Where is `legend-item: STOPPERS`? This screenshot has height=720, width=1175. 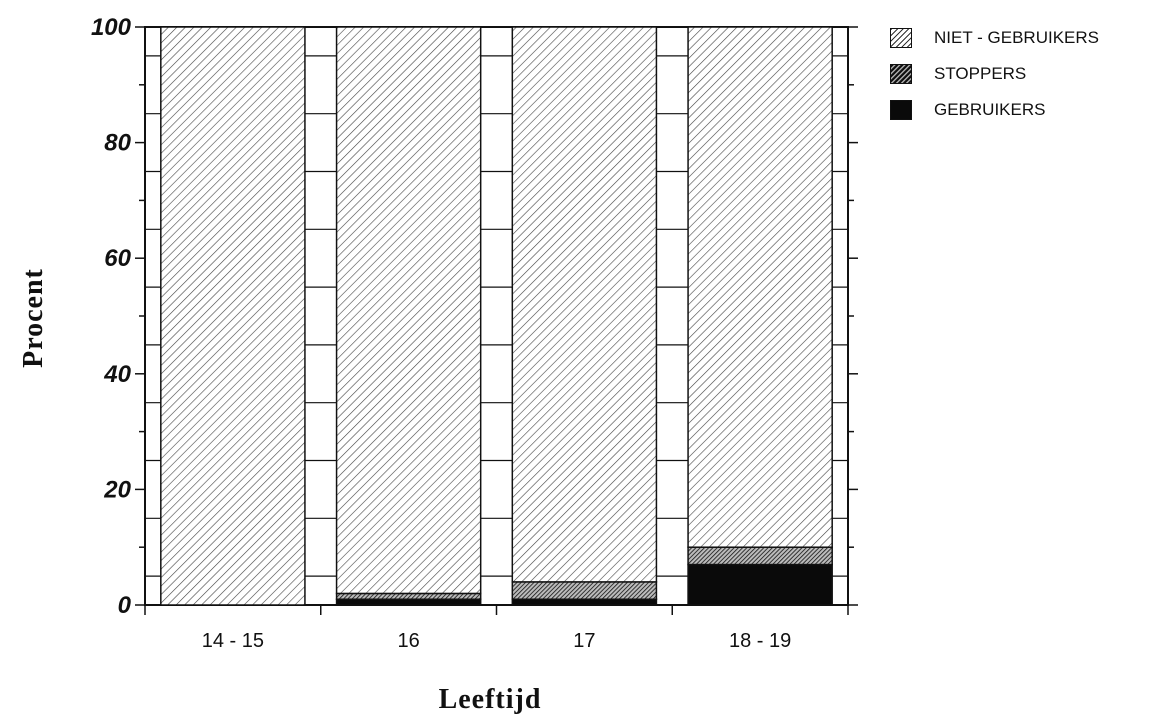 legend-item: STOPPERS is located at coordinates (994, 74).